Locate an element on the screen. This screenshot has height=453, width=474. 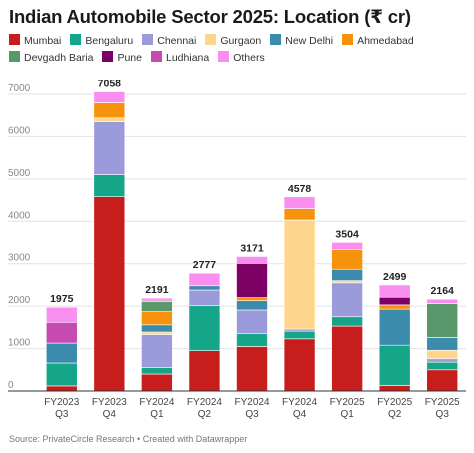
bar-total-label: 3504 is located at coordinates (347, 234).